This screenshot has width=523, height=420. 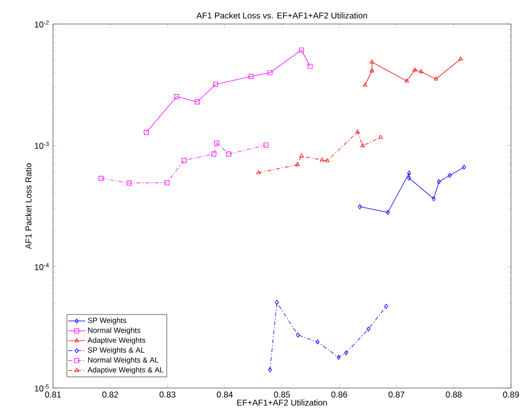 What do you see at coordinates (282, 395) in the screenshot?
I see `x-tick-label: 0.85` at bounding box center [282, 395].